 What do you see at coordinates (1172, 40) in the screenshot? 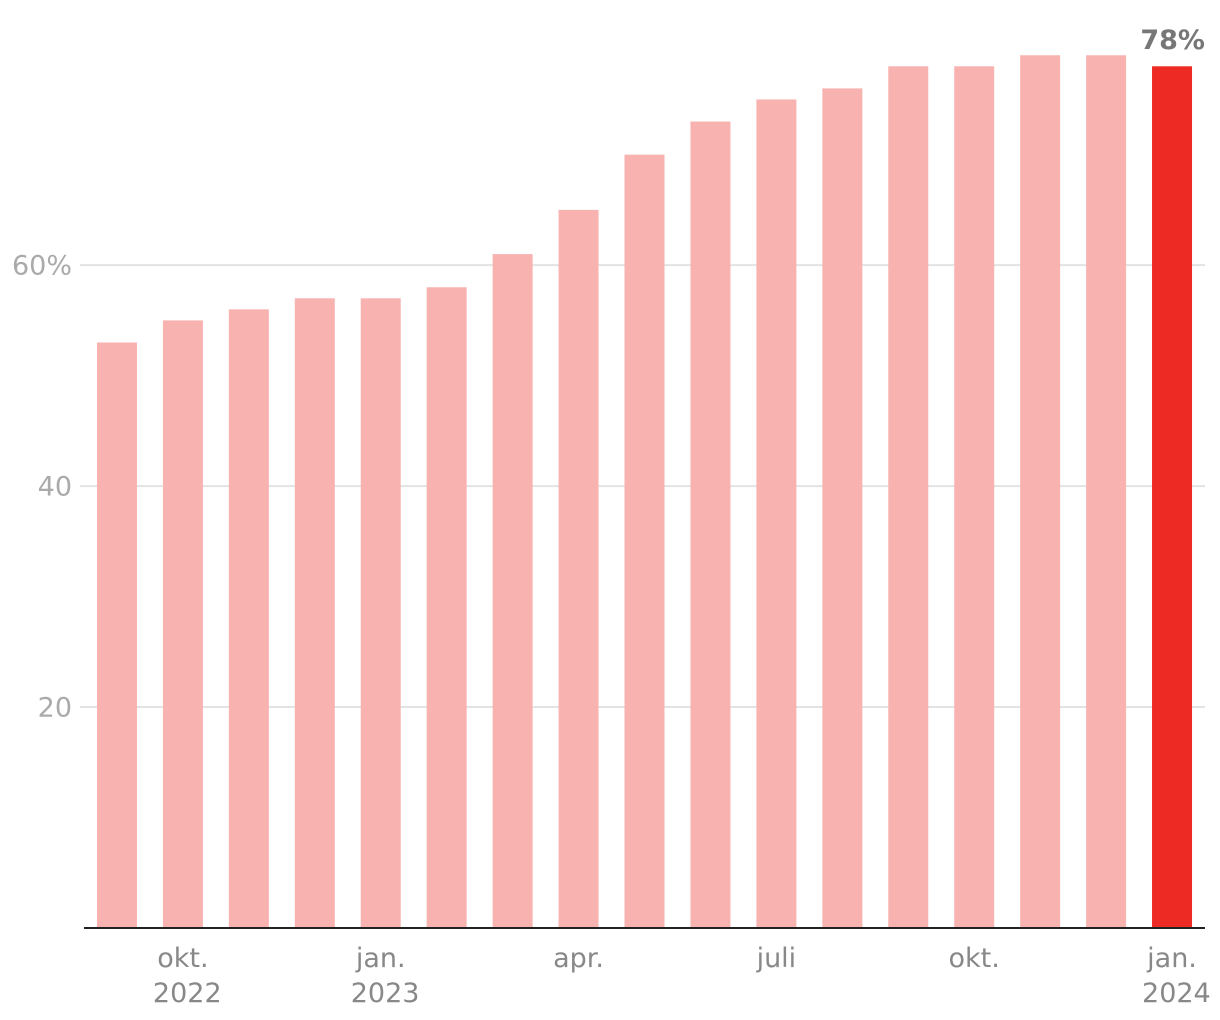
I see `value-label: 78%` at bounding box center [1172, 40].